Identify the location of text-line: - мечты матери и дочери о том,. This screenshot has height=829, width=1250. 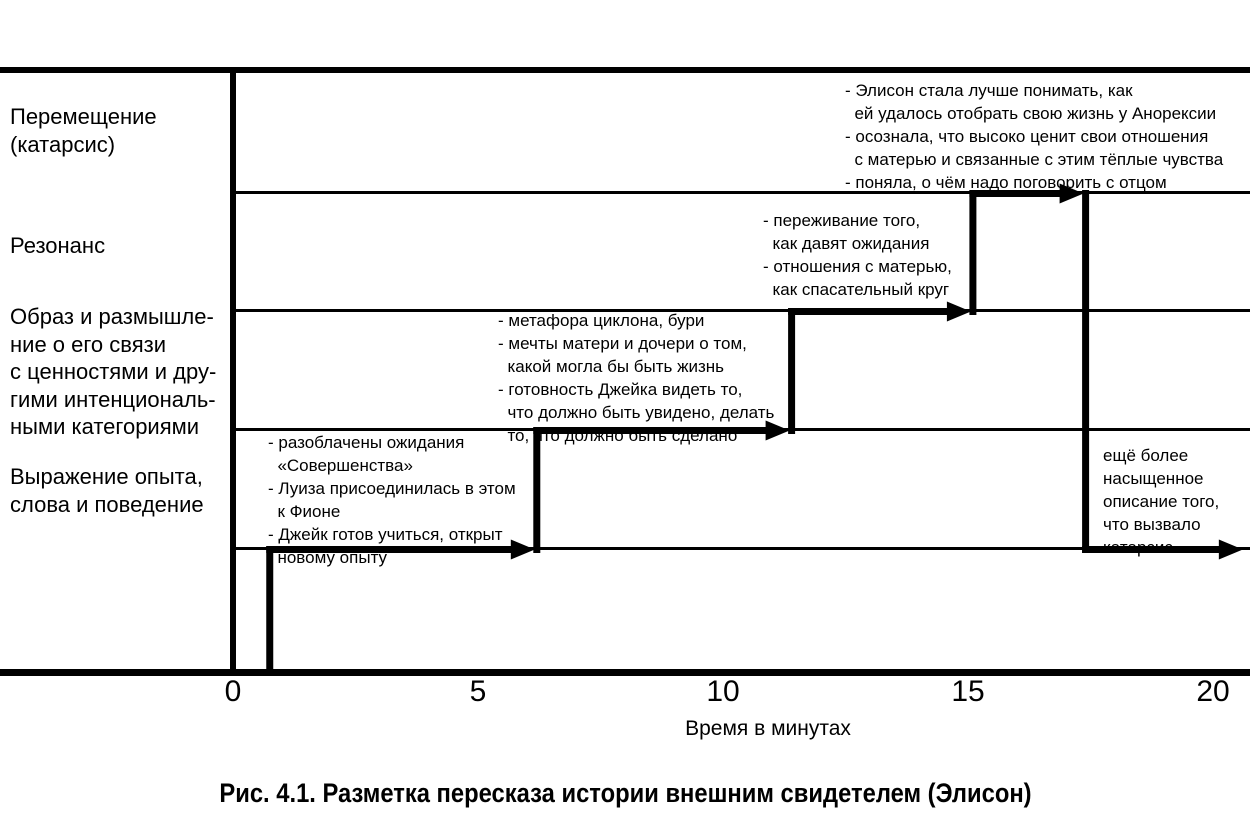
(622, 343).